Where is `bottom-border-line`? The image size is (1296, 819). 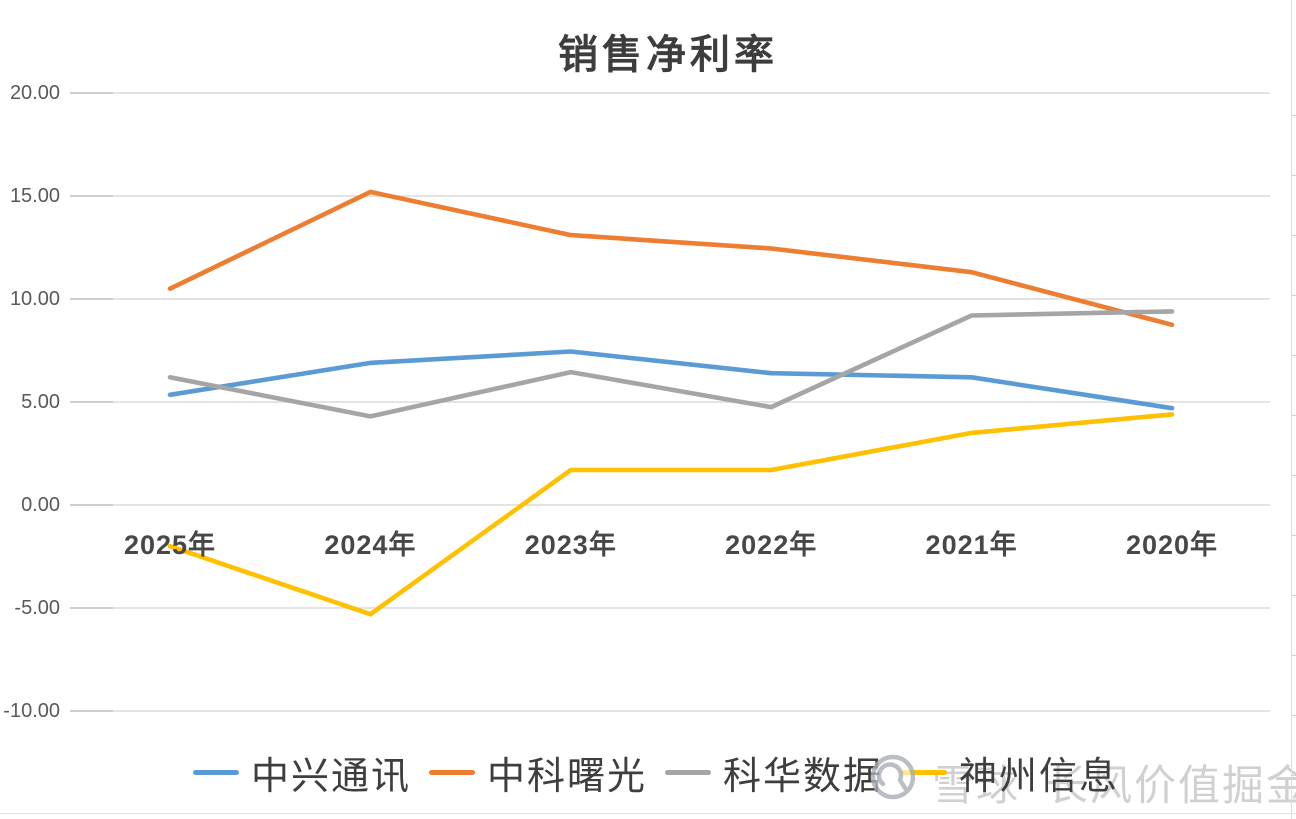
bottom-border-line is located at coordinates (648, 813).